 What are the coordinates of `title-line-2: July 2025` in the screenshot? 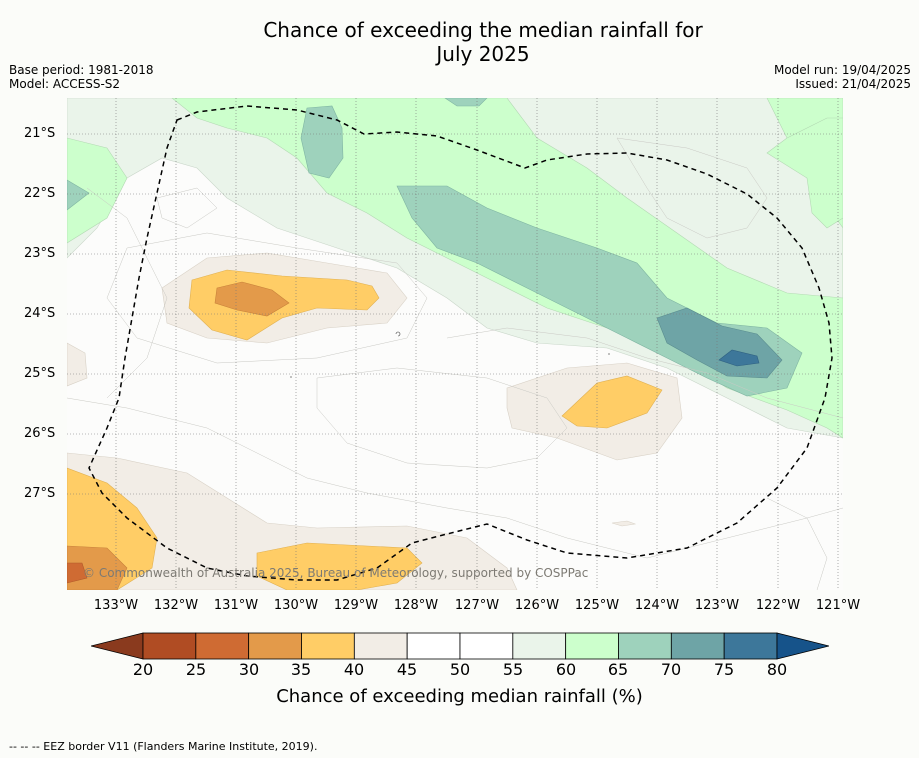 It's located at (483, 54).